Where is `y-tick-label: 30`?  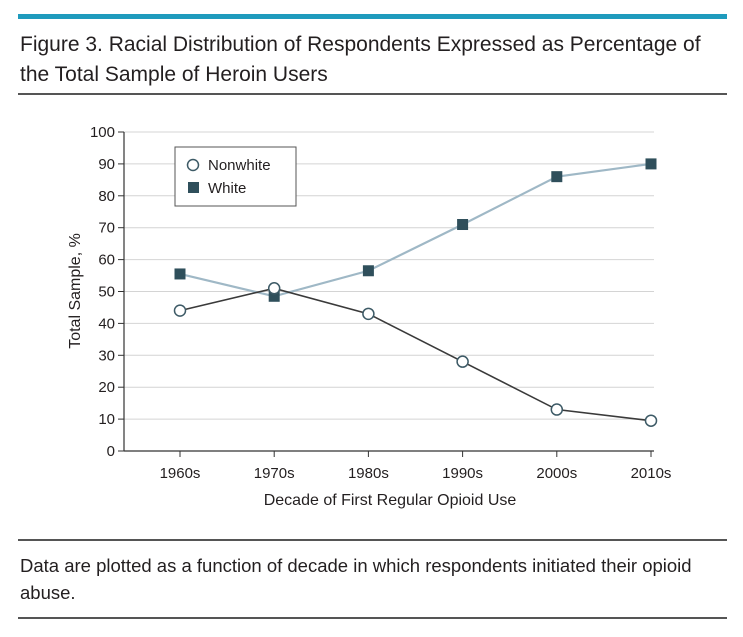 y-tick-label: 30 is located at coordinates (106, 355).